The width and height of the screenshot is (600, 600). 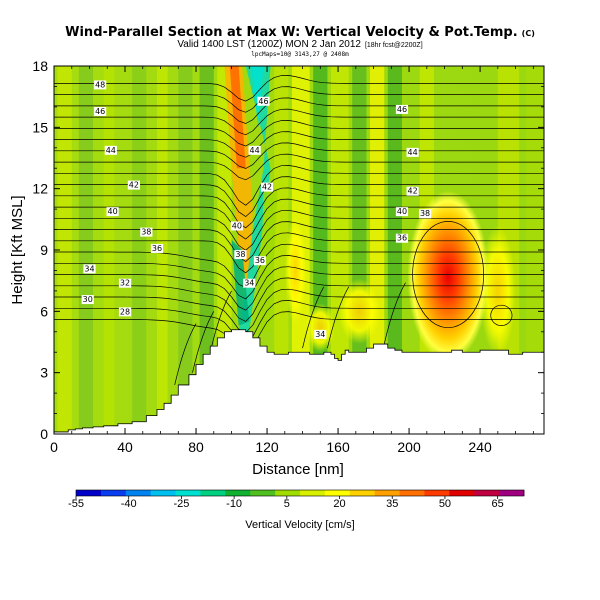 I want to click on svg-text: 46, so click(x=100, y=111).